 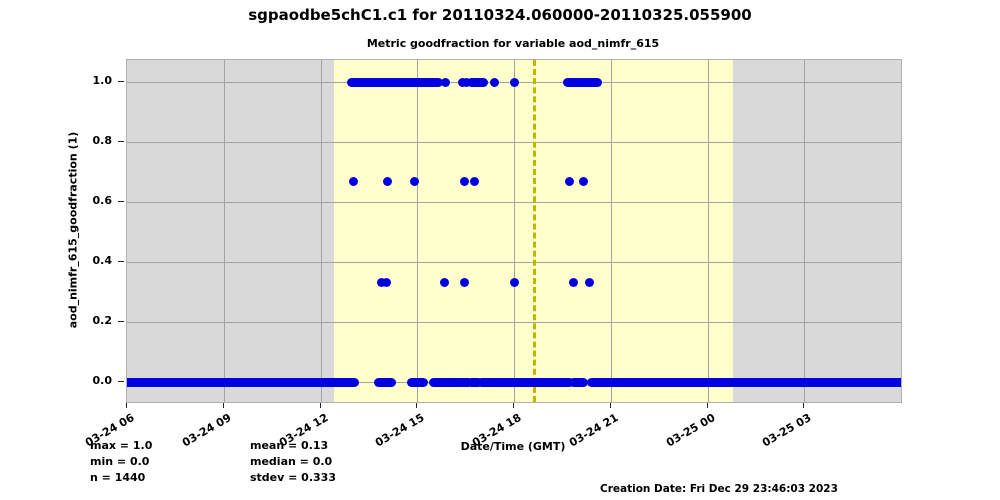 What do you see at coordinates (289, 445) in the screenshot?
I see `stat-mean: mean = 0.13` at bounding box center [289, 445].